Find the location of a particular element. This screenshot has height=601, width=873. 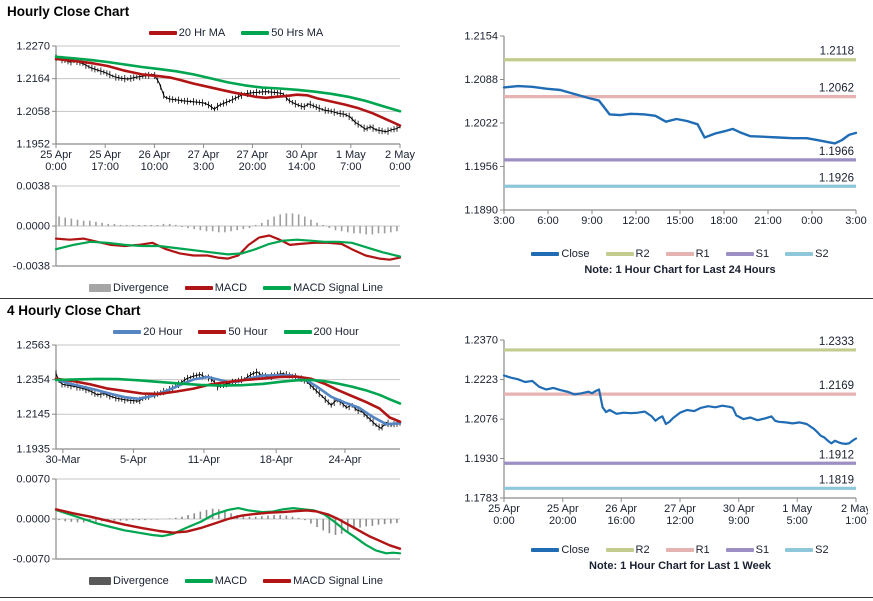

weekly-pivot-xtick-time: 12:00 is located at coordinates (680, 521).